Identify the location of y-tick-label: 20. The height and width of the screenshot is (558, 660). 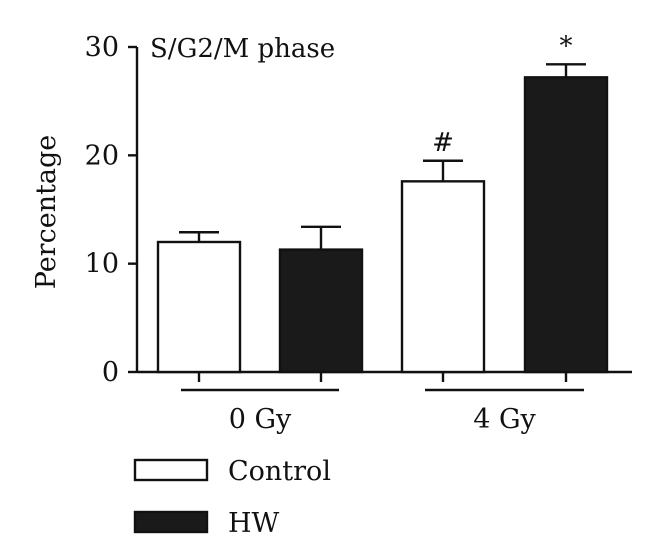
(102, 155).